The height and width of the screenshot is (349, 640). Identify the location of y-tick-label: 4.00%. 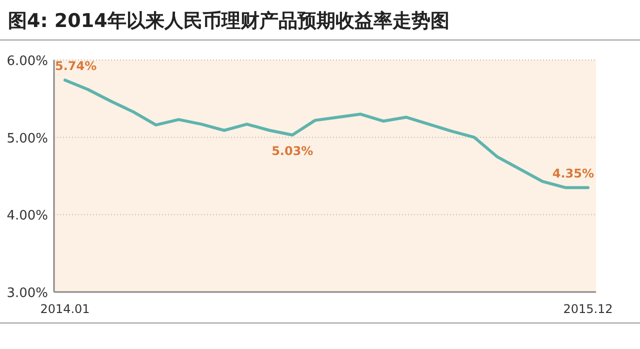
(27, 216).